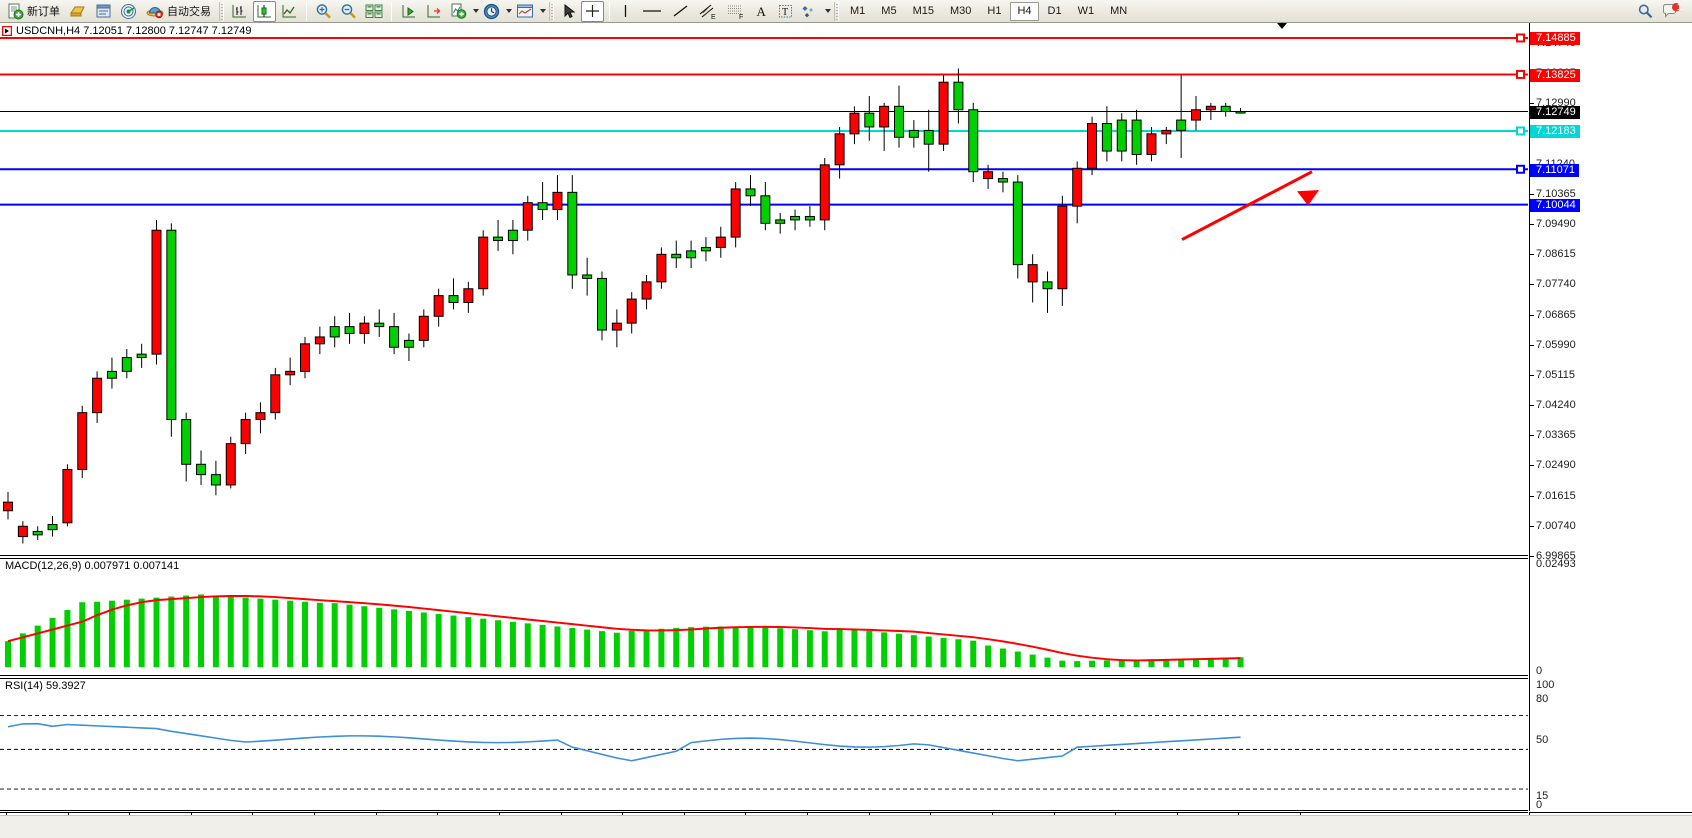 The width and height of the screenshot is (1692, 838). I want to click on price-level-badge-cyan: 7.12183, so click(1555, 132).